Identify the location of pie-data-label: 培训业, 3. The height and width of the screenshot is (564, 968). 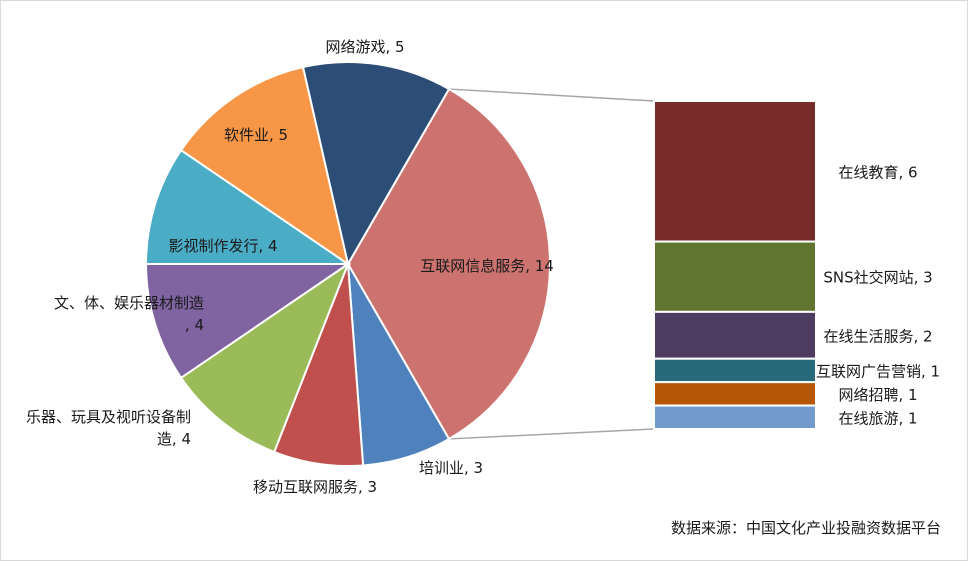
(451, 468).